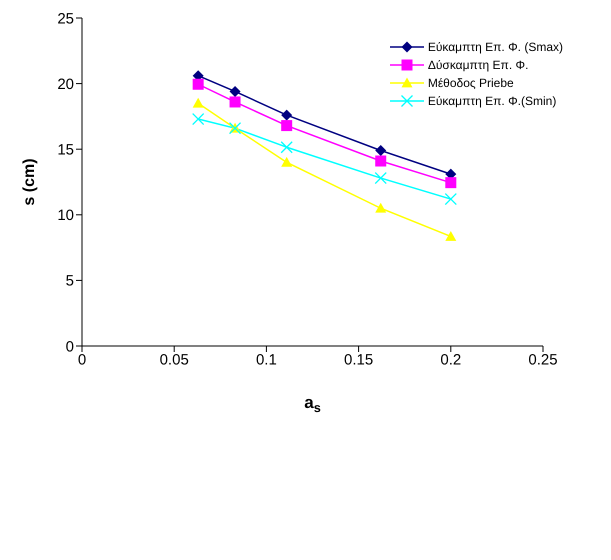 The width and height of the screenshot is (611, 560). What do you see at coordinates (174, 360) in the screenshot?
I see `x-tick-label: 0.05` at bounding box center [174, 360].